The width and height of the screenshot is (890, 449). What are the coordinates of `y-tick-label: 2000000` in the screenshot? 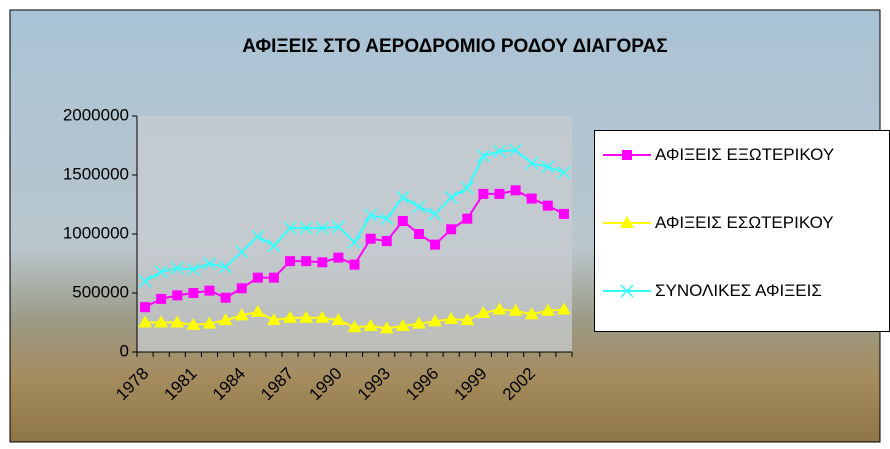 It's located at (96, 114).